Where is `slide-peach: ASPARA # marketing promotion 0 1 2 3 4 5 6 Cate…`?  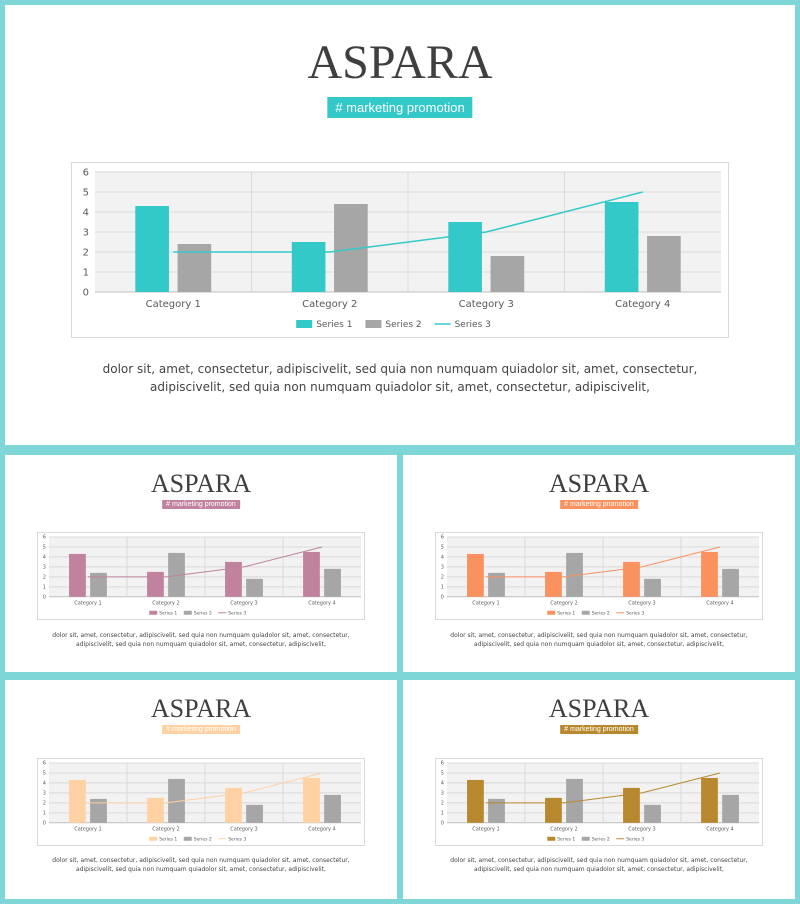
slide-peach: ASPARA # marketing promotion 0 1 2 3 4 5 6 Cate… is located at coordinates (201, 789).